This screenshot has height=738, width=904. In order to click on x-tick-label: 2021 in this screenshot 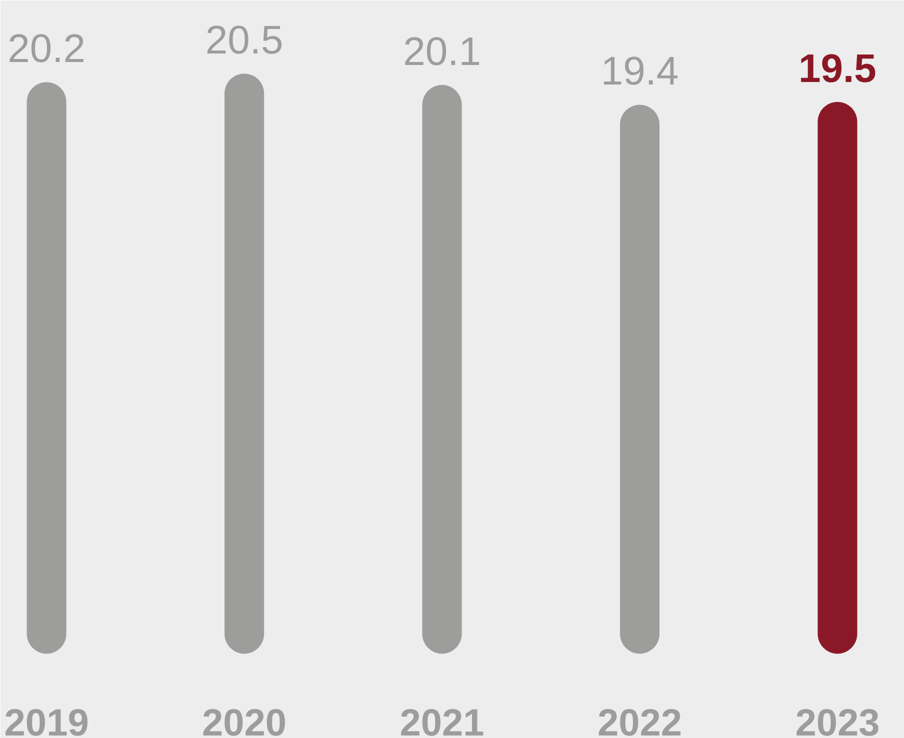, I will do `click(442, 720)`.